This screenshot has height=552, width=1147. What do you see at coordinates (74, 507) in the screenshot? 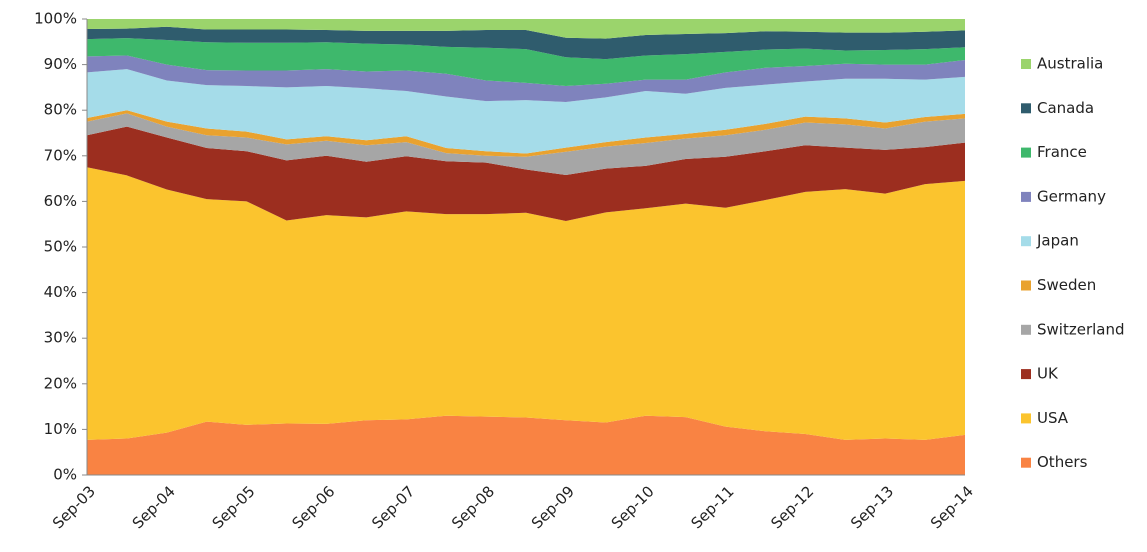
I see `x-tick-label: Sep-03` at bounding box center [74, 507].